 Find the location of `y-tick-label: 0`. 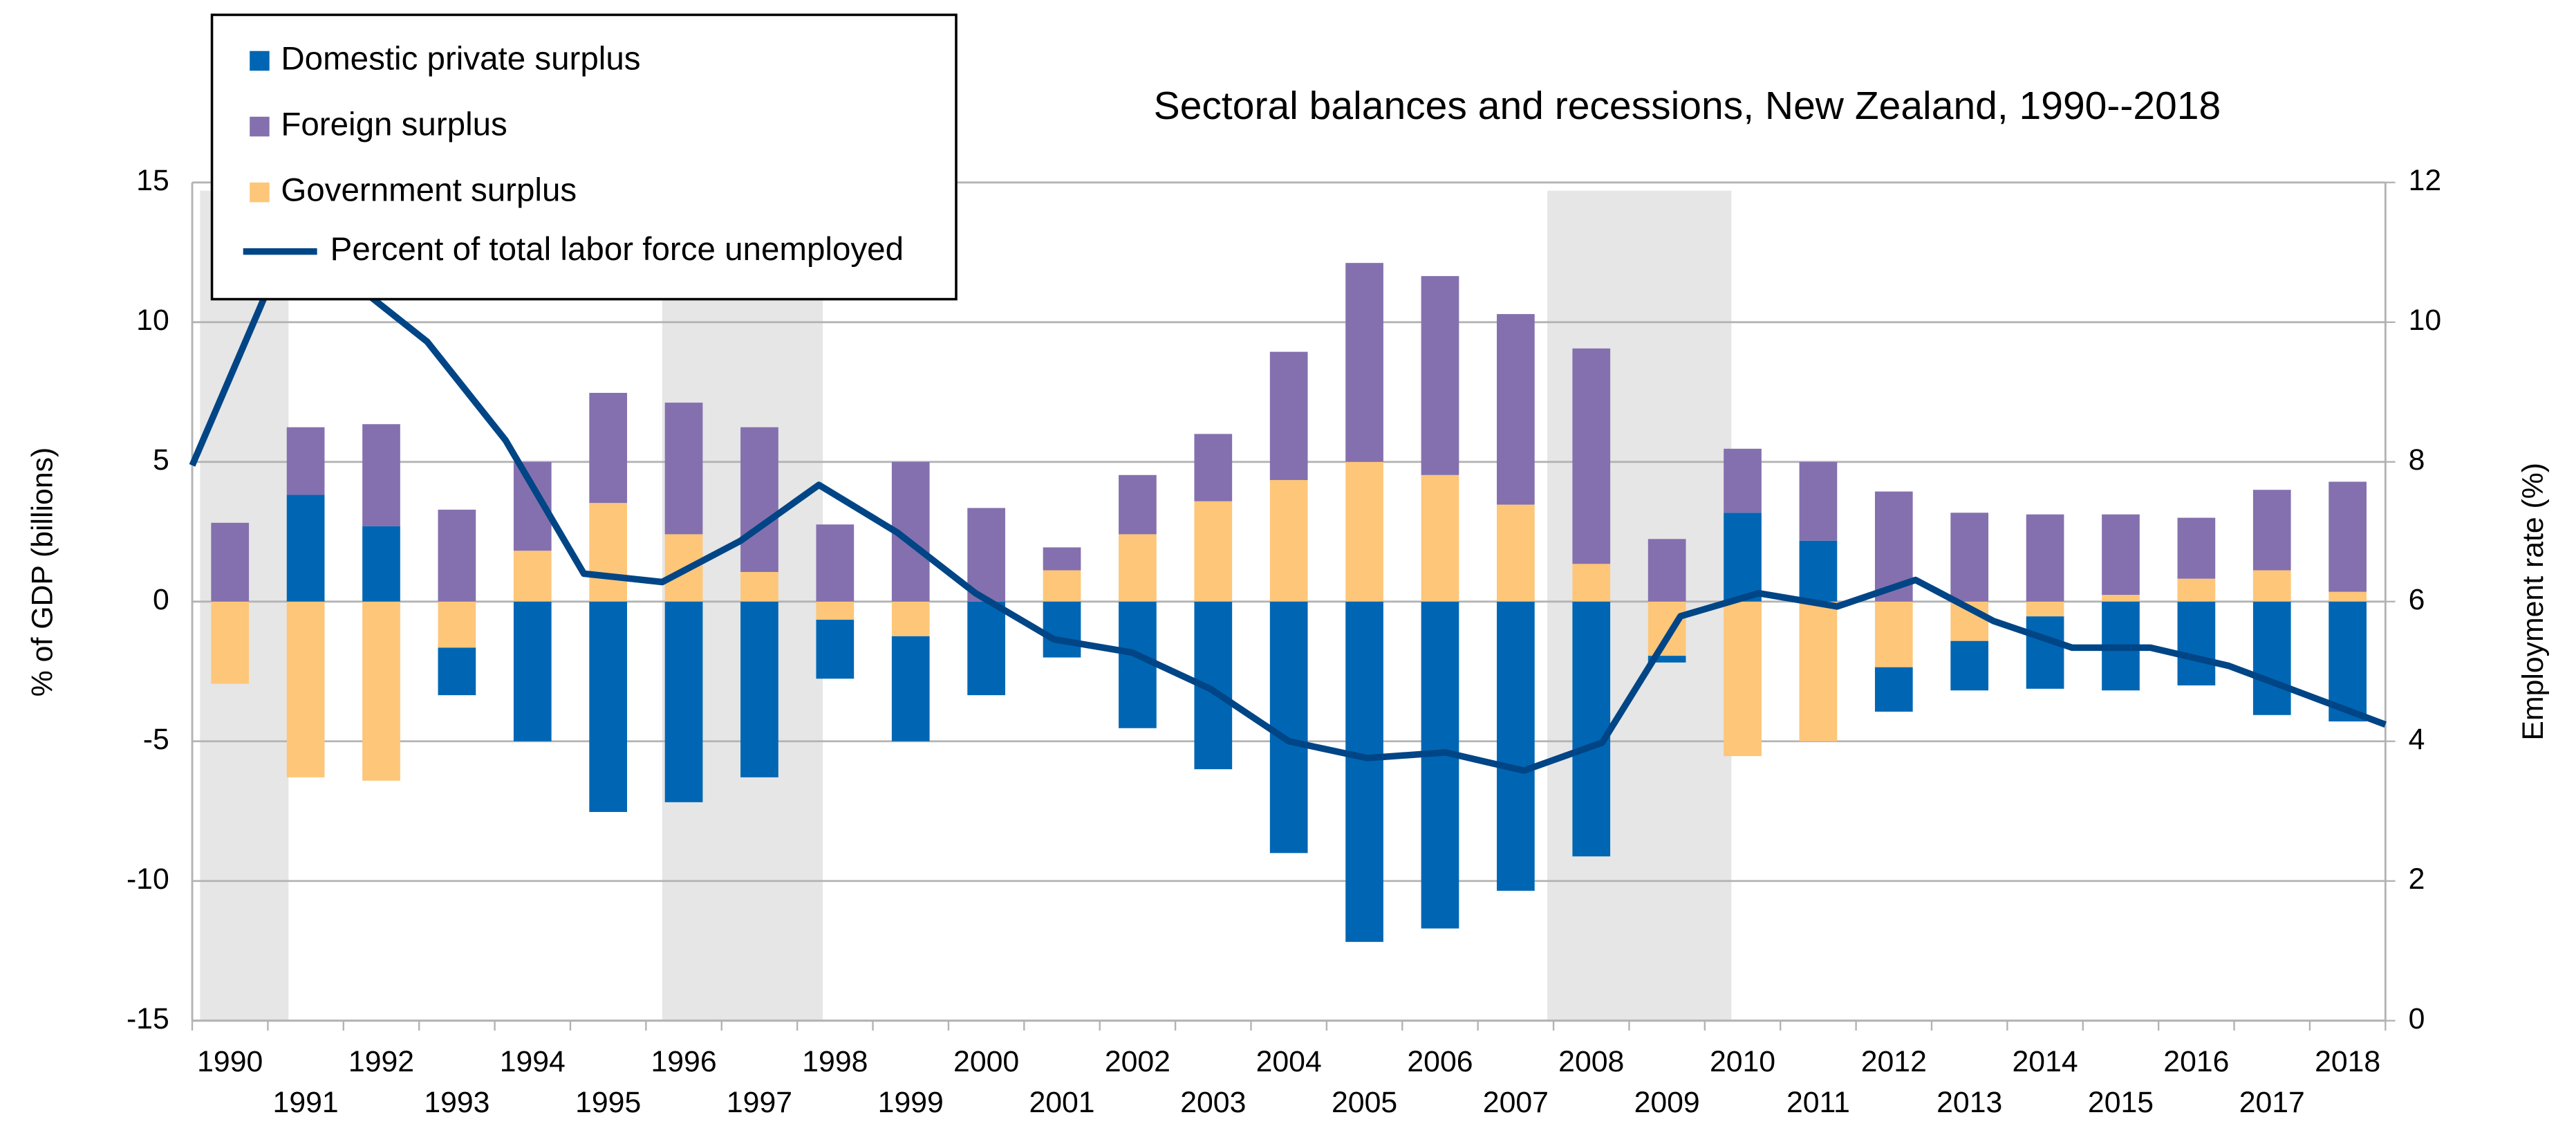

y-tick-label: 0 is located at coordinates (161, 599).